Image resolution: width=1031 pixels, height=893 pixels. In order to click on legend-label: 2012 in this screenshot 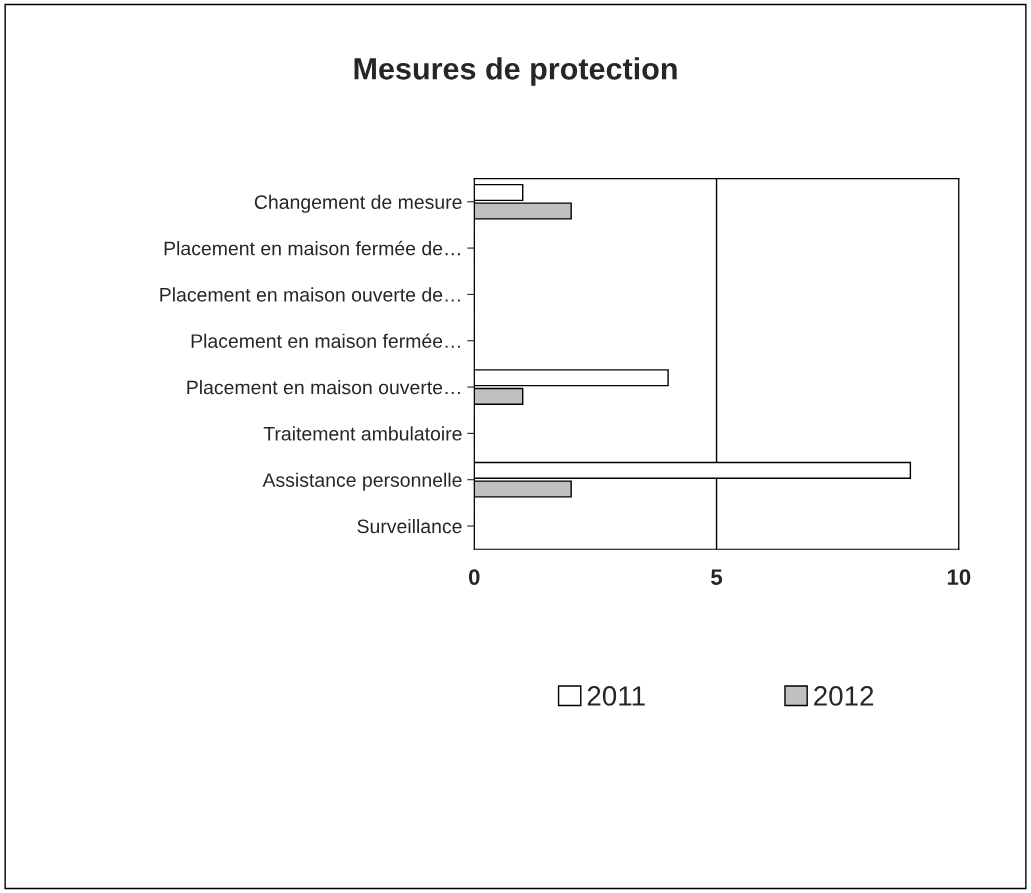, I will do `click(844, 696)`.